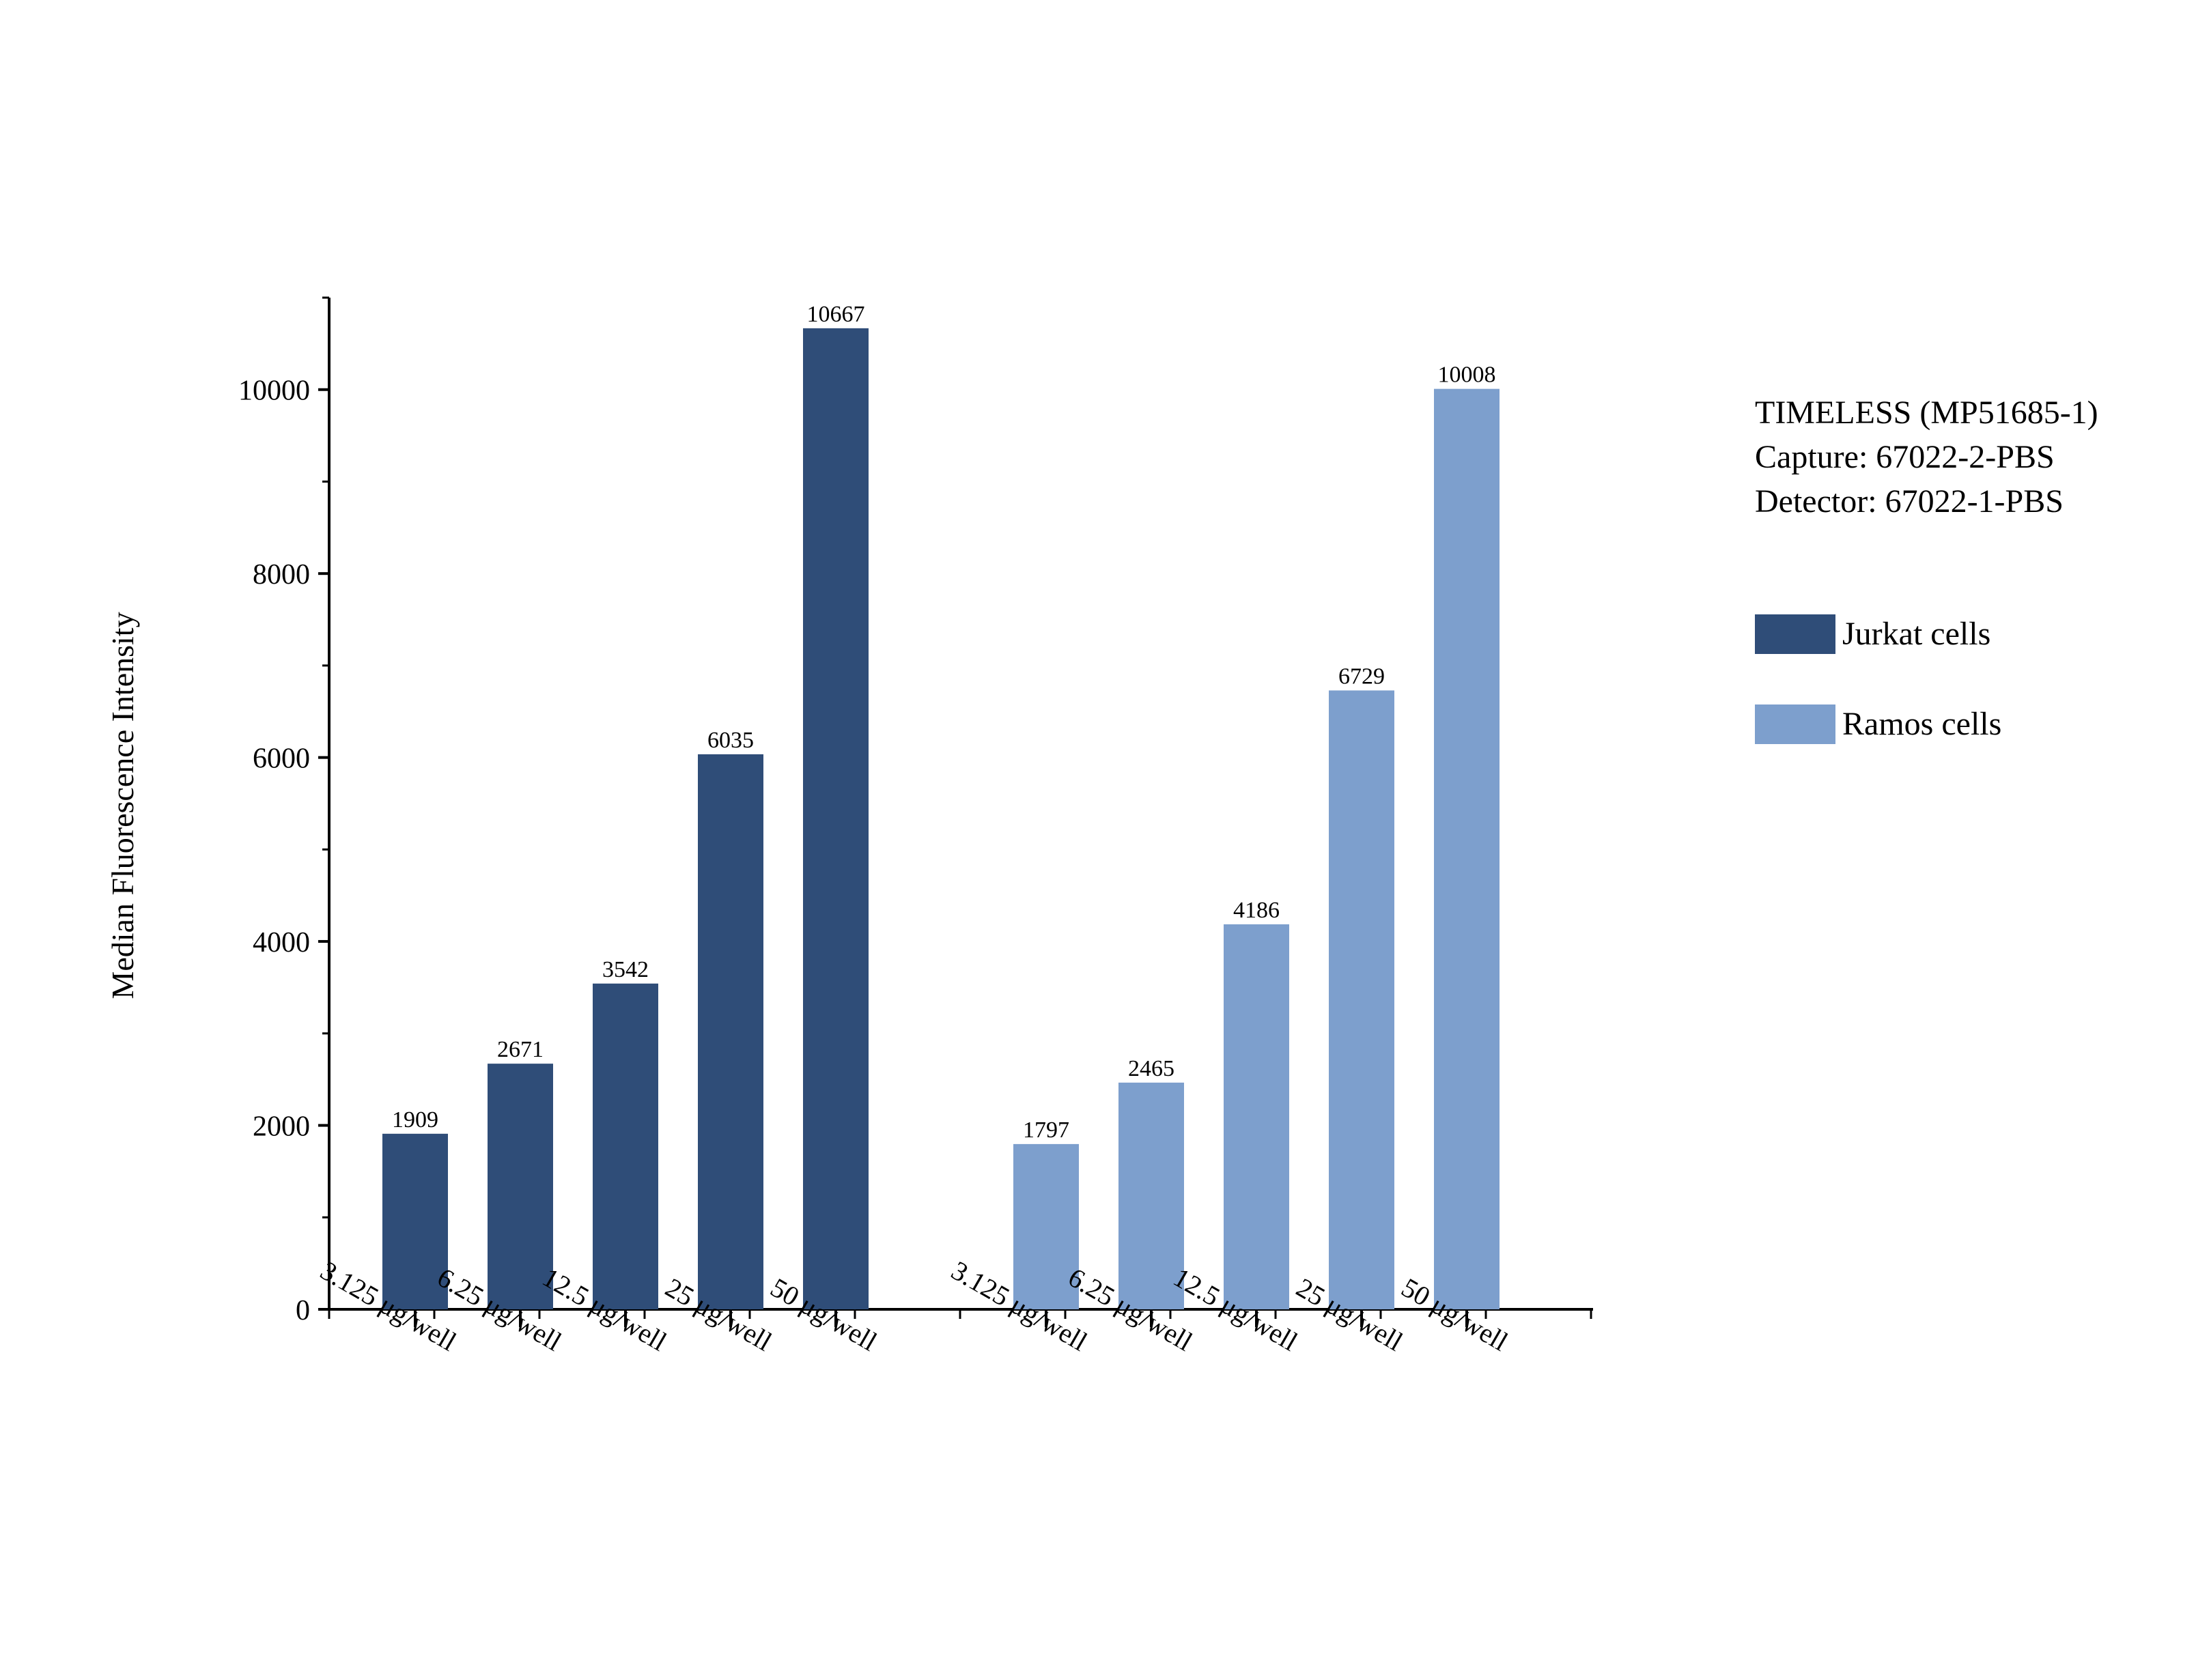 The width and height of the screenshot is (2196, 1680). Describe the element at coordinates (1917, 634) in the screenshot. I see `legend-label-jurkat: Jurkat cells` at that location.